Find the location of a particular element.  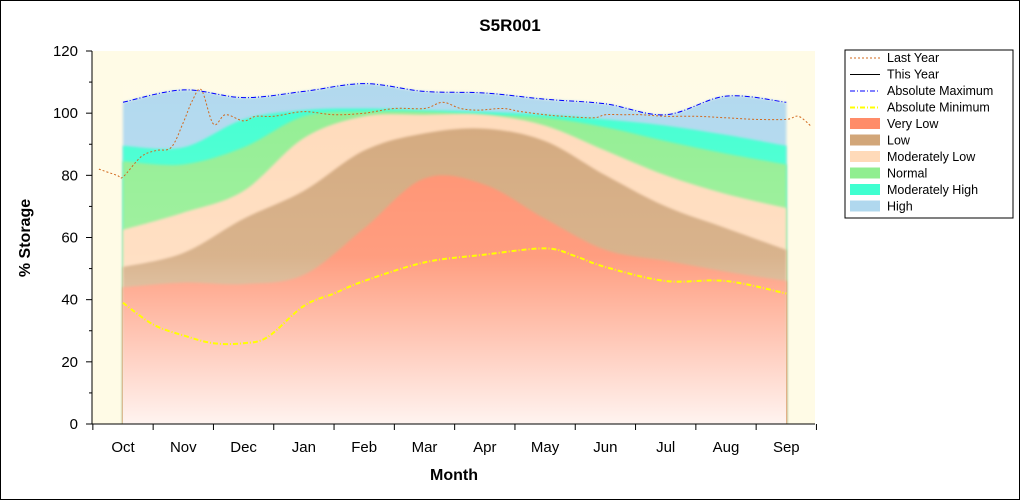

legend-entry-moderately-low: Moderately Low is located at coordinates (913, 157).